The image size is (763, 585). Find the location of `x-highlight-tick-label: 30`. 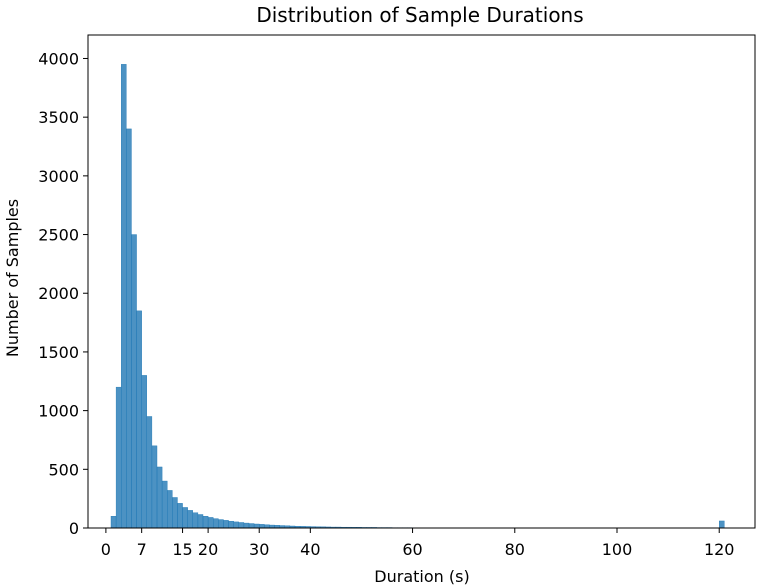

x-highlight-tick-label: 30 is located at coordinates (259, 549).